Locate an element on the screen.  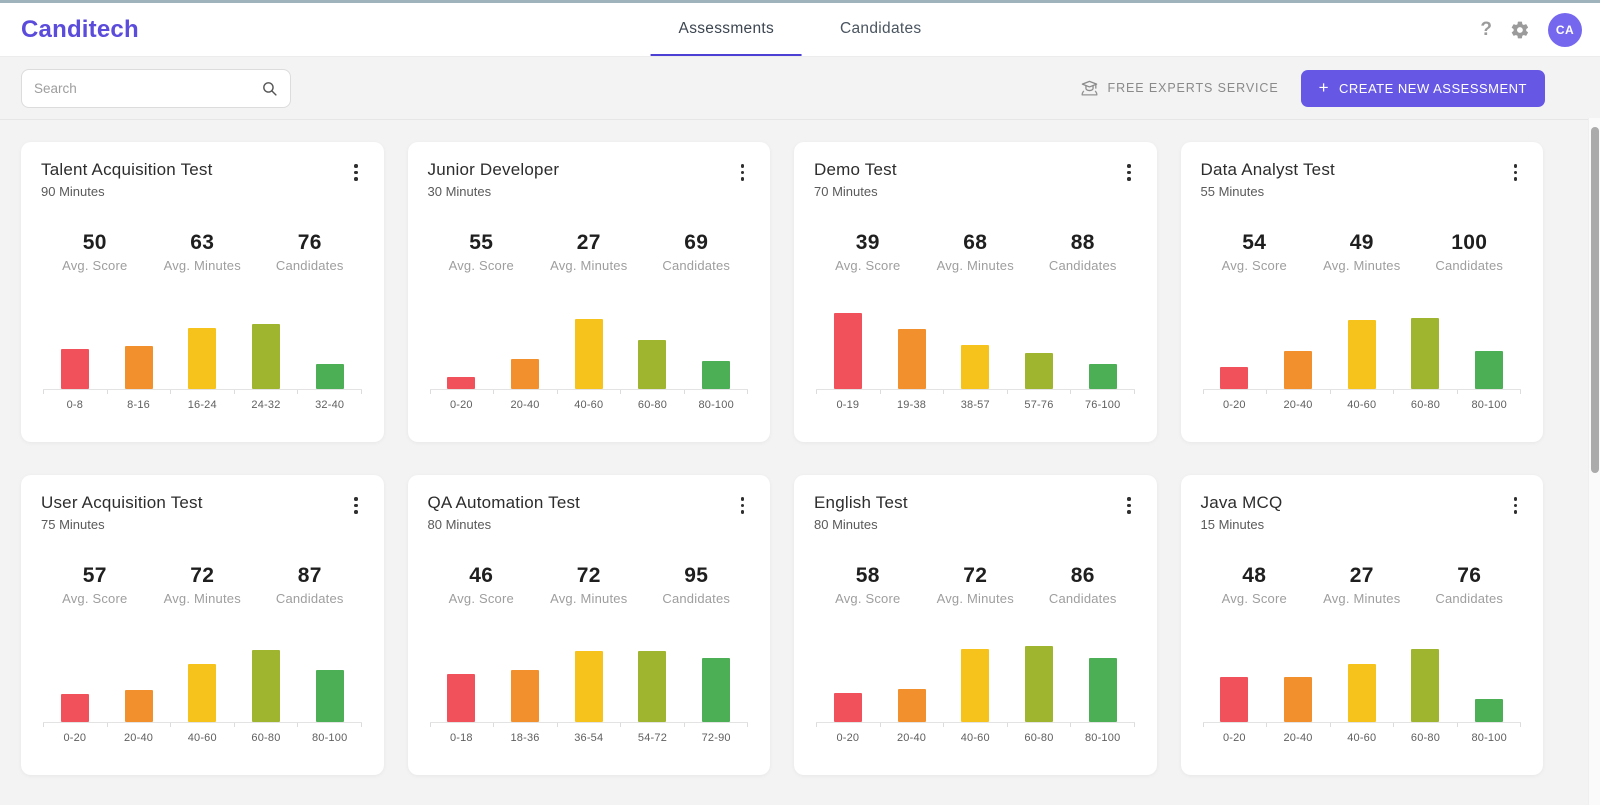
canditech-logo: Canditech is located at coordinates (80, 29).